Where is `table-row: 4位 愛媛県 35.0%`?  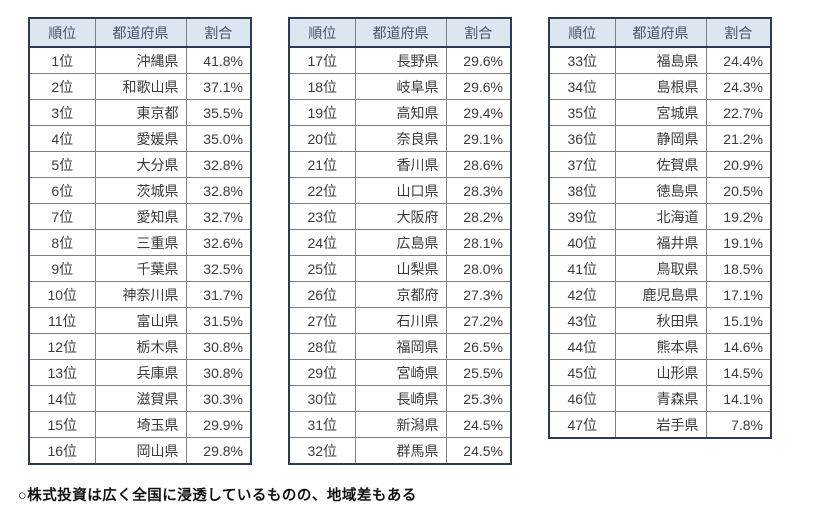
table-row: 4位 愛媛県 35.0% is located at coordinates (140, 138).